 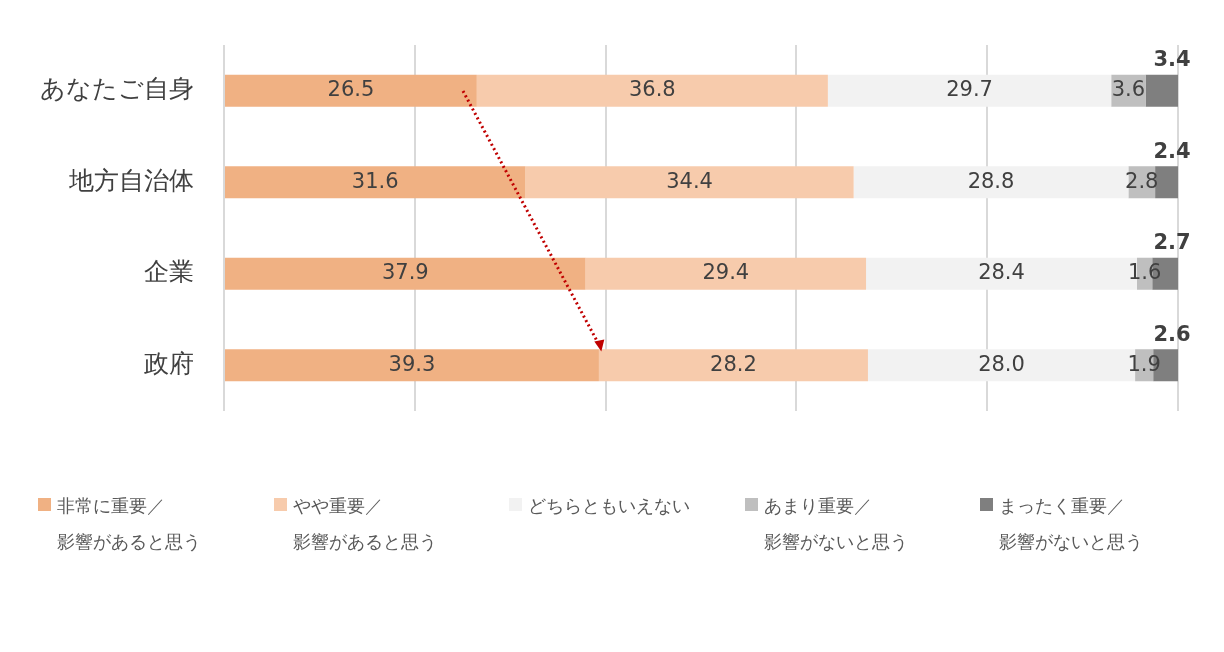 I want to click on data-label: 39.3, so click(x=412, y=363).